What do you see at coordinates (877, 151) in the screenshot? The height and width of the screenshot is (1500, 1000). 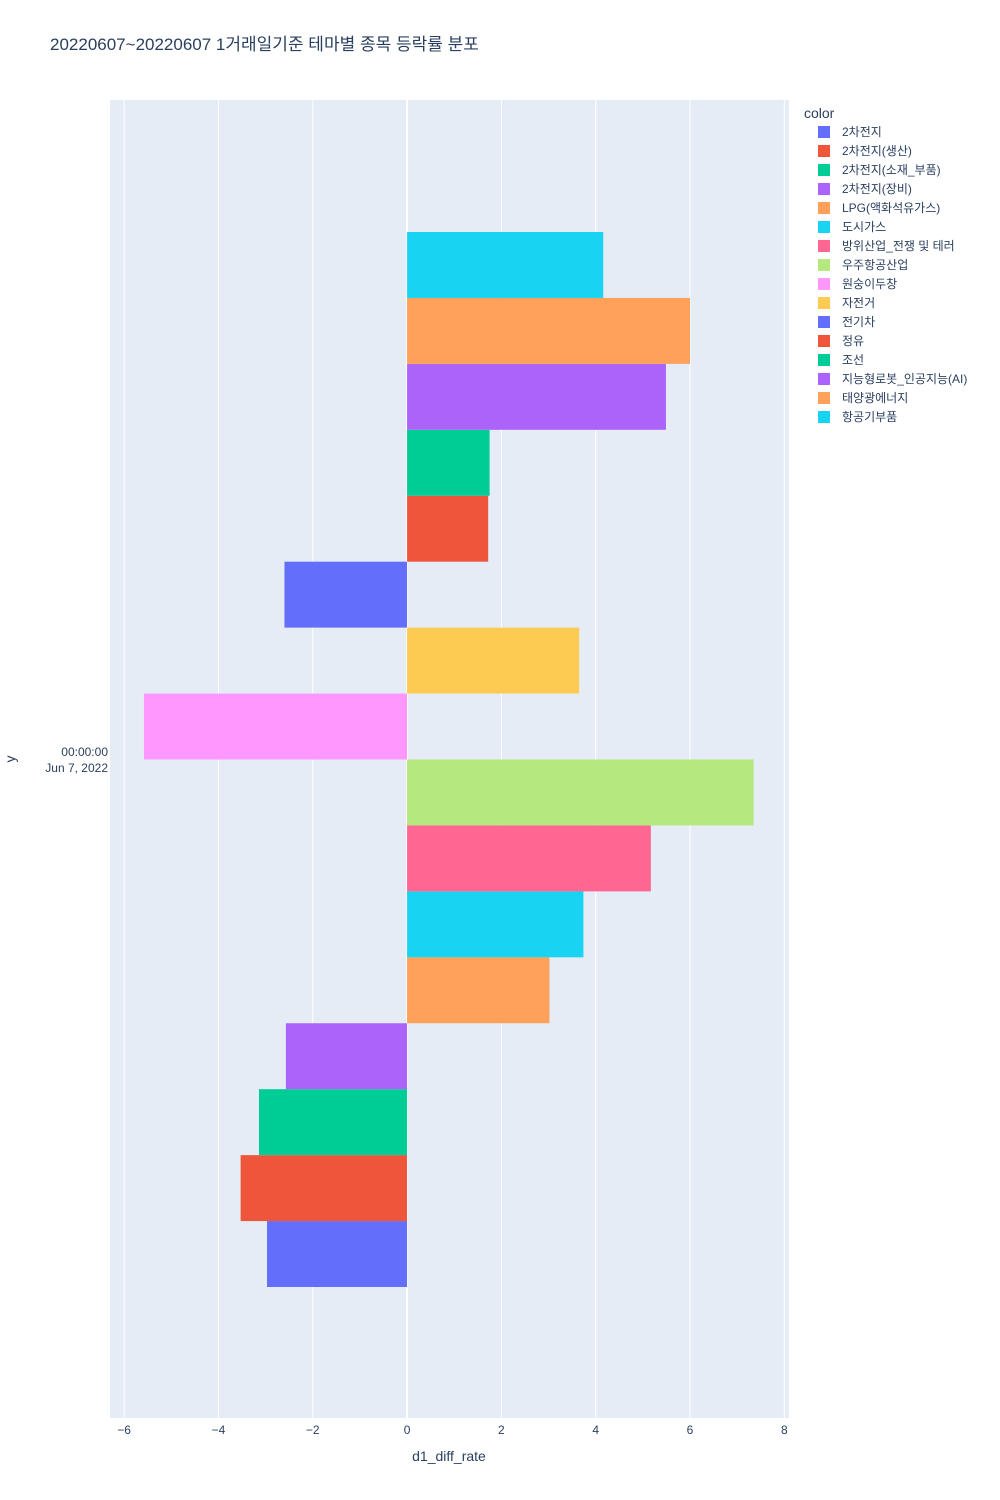 I see `legend-label: 2차전지(생산)` at bounding box center [877, 151].